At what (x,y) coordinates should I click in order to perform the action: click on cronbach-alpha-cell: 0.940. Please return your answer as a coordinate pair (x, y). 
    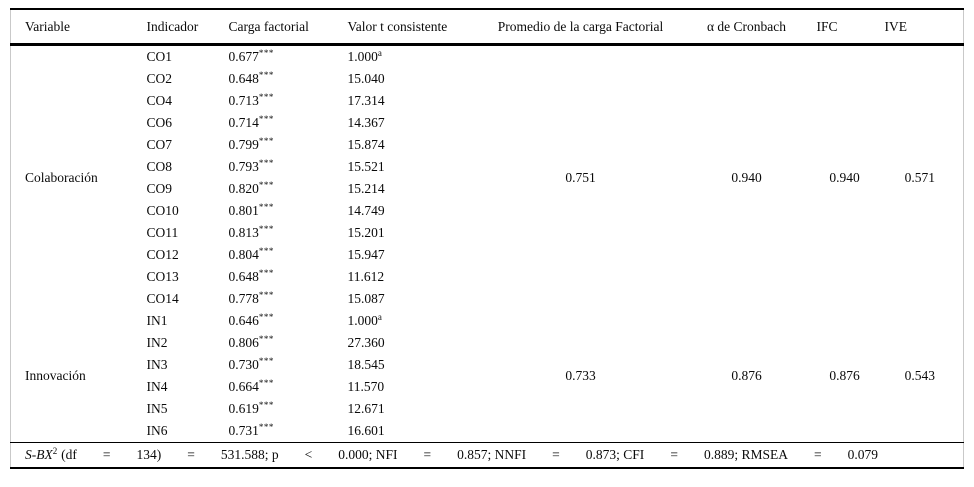
    Looking at the image, I should click on (746, 178).